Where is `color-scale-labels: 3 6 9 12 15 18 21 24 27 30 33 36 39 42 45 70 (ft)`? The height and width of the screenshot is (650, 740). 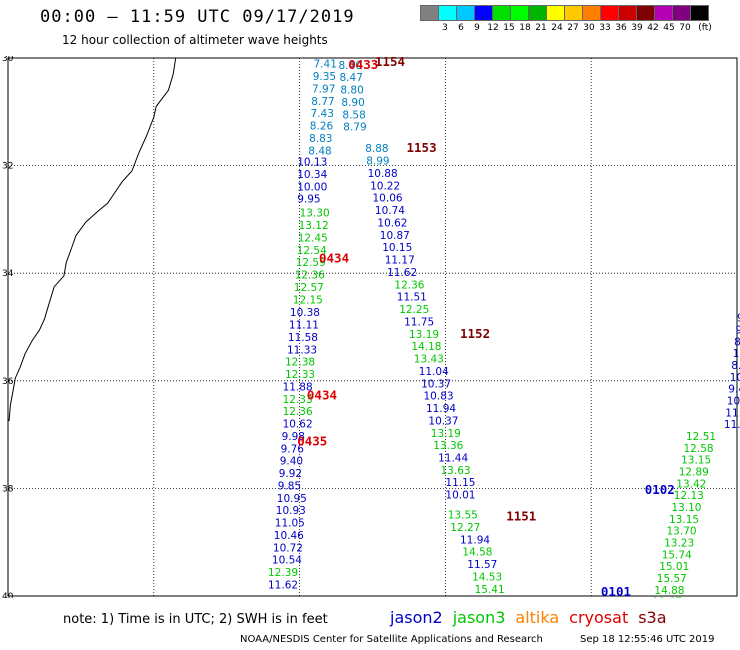 color-scale-labels: 3 6 9 12 15 18 21 24 27 30 33 36 39 42 45 70 (ft) is located at coordinates (566, 28).